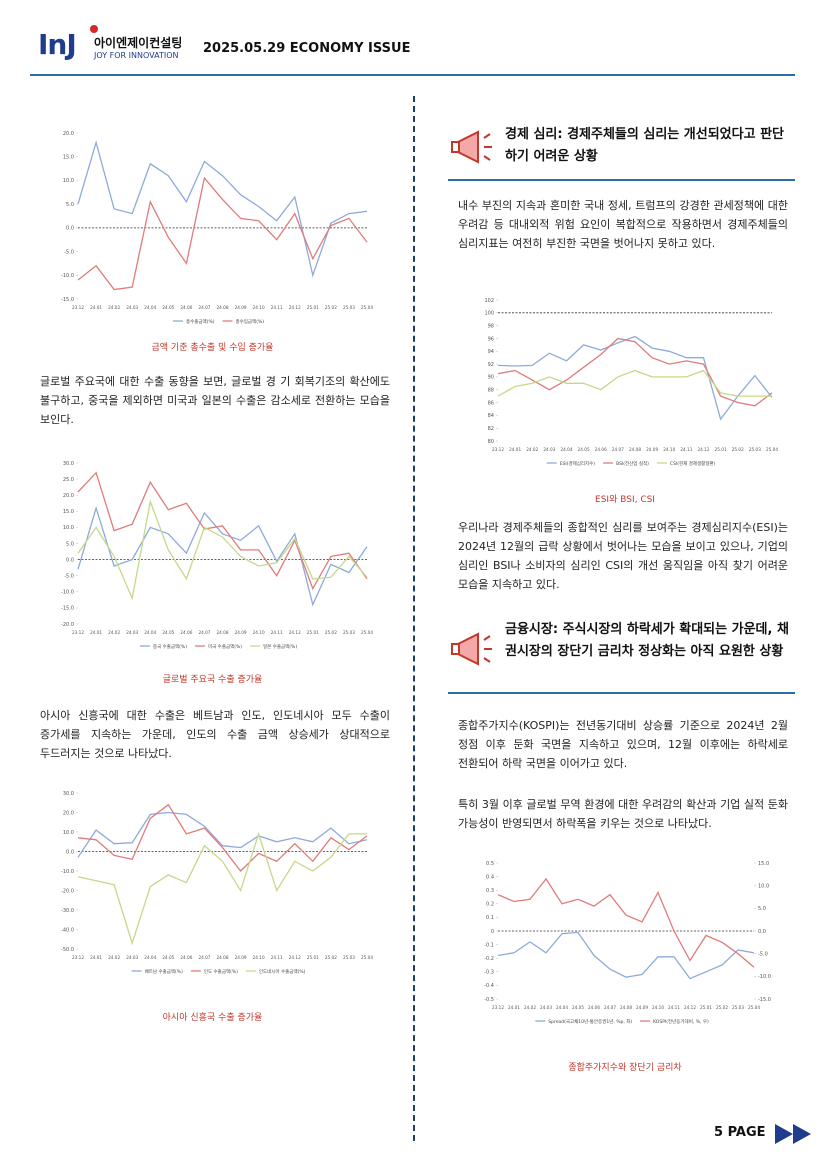 Image resolution: width=835 pixels, height=1160 pixels. Describe the element at coordinates (498, 449) in the screenshot. I see `x-tick-label: 23.12` at that location.